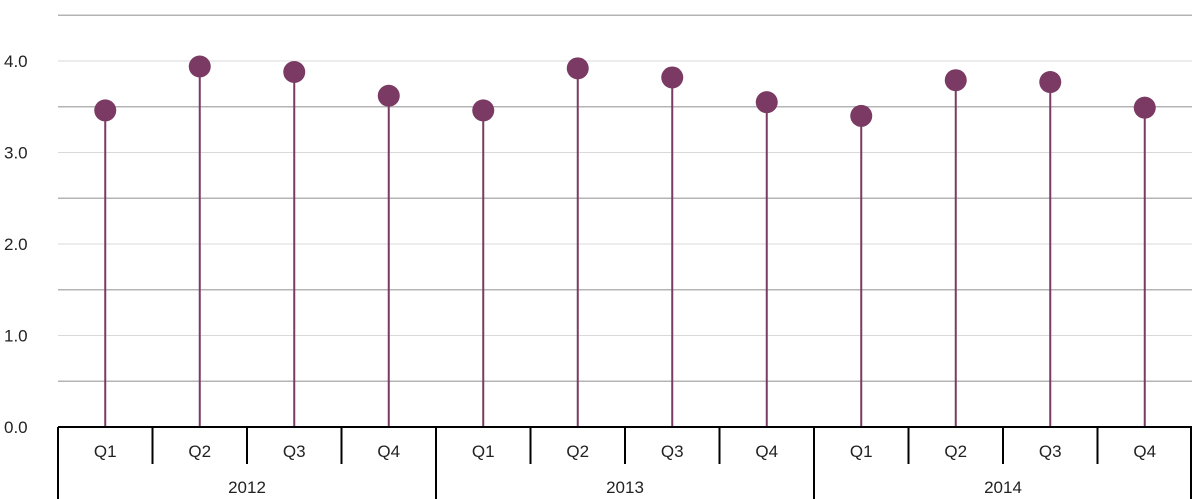 This screenshot has height=499, width=1192. I want to click on y-tick-label: 2.0, so click(16, 244).